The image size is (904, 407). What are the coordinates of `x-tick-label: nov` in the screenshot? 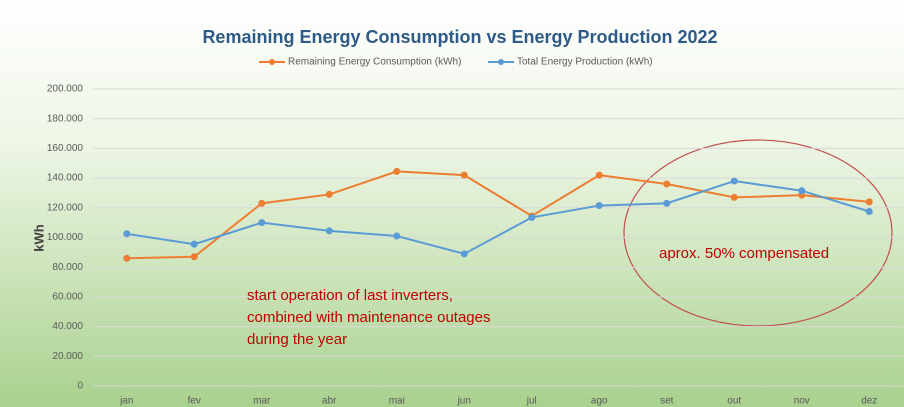 It's located at (802, 401).